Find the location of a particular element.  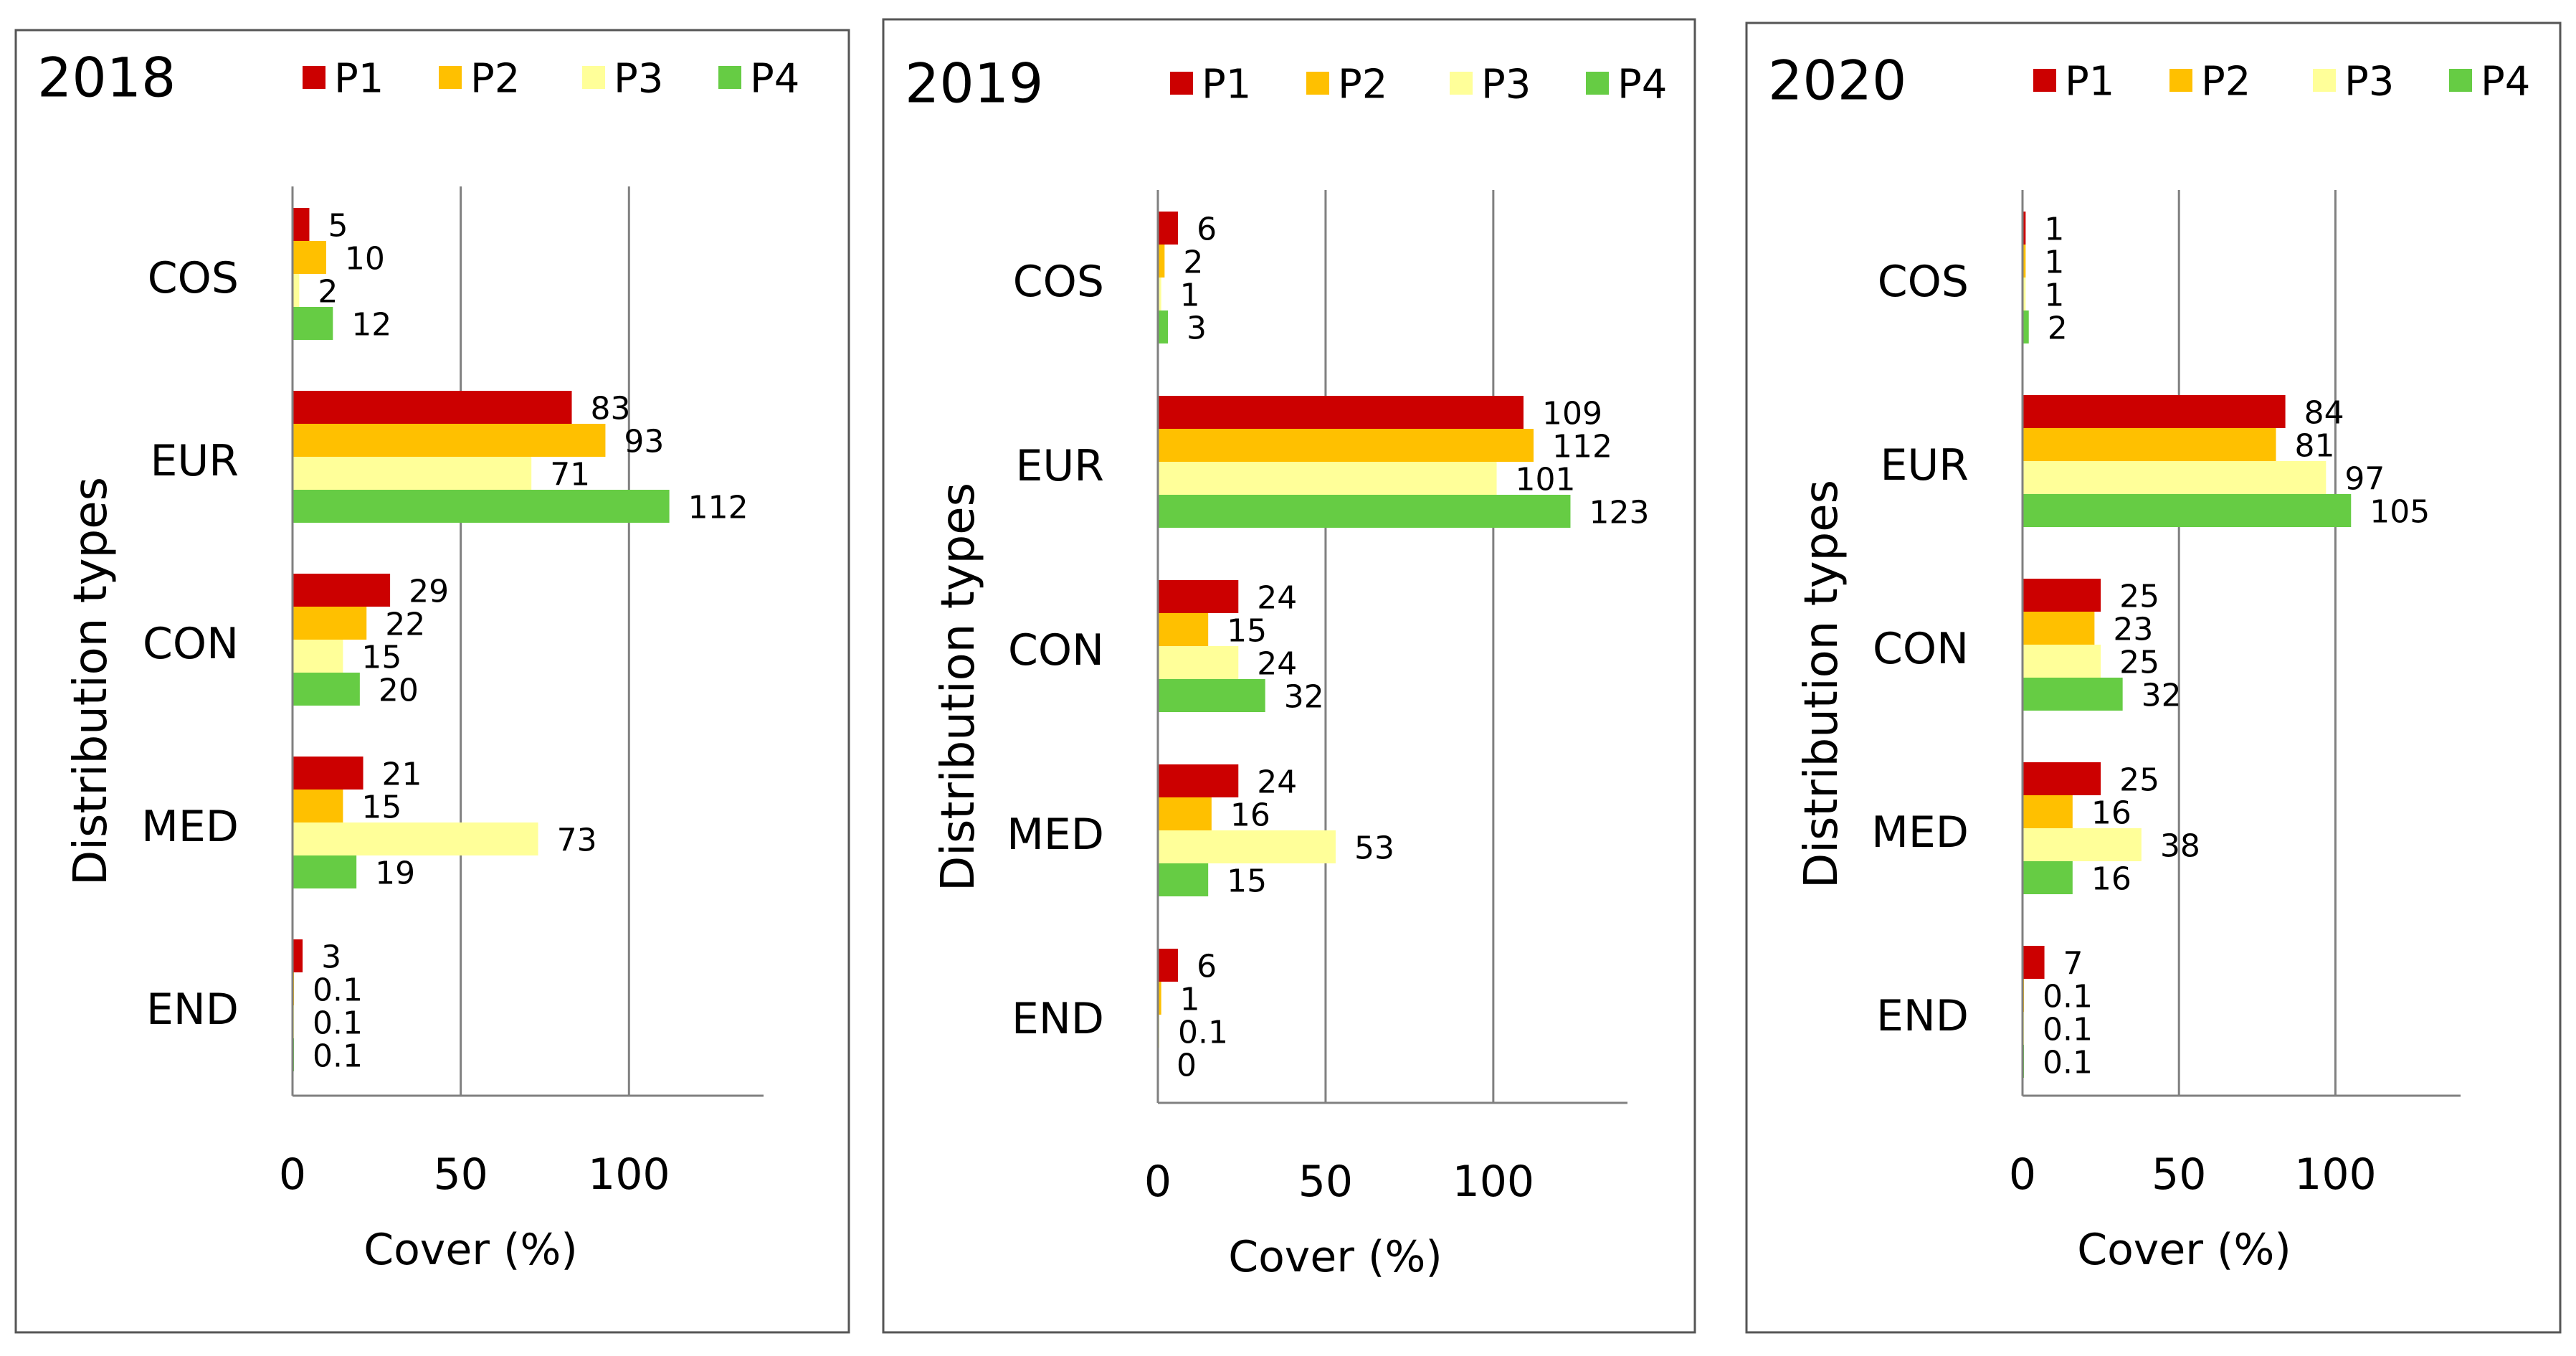

data-label-P4-EUR: 123 is located at coordinates (1619, 513).